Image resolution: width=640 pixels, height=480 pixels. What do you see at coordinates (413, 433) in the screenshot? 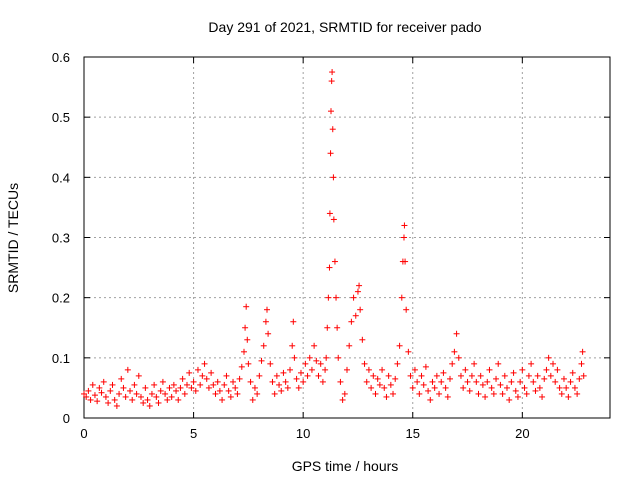
I see `x-tick-label: 15` at bounding box center [413, 433].